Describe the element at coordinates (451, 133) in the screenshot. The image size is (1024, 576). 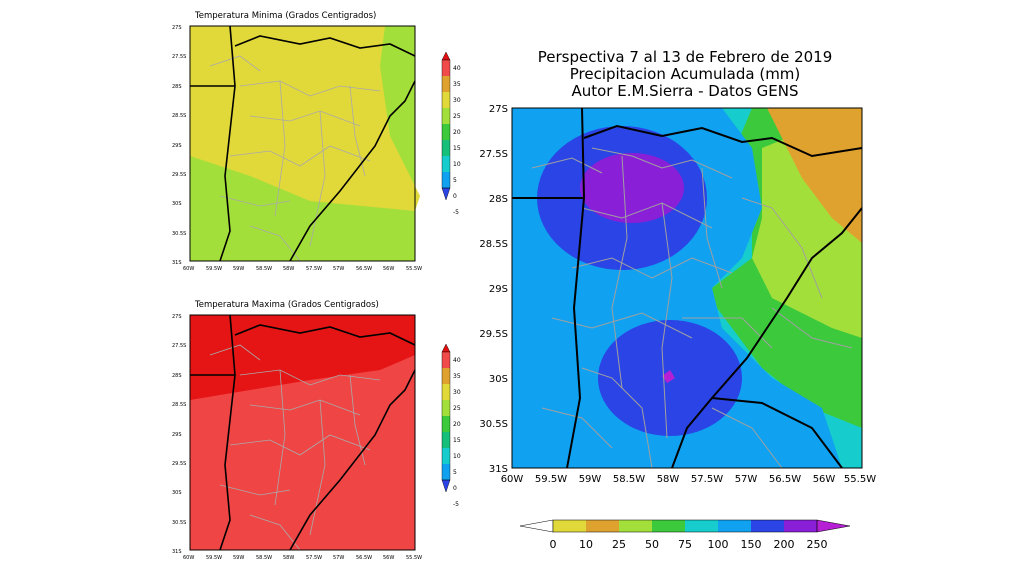
I see `tmin-colorbar: 40 35 30 25 20 15 10 5 0 -5` at that location.